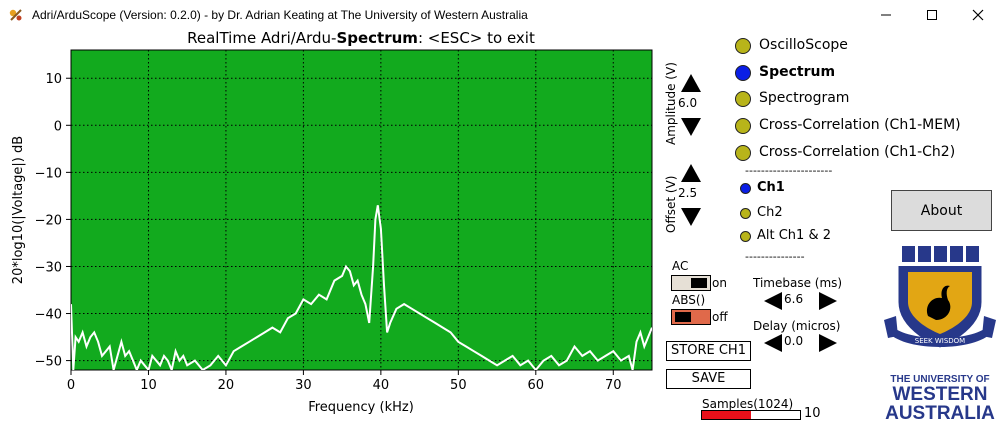 The height and width of the screenshot is (433, 1001). I want to click on store-ch1-button: STORE CH1, so click(708, 351).